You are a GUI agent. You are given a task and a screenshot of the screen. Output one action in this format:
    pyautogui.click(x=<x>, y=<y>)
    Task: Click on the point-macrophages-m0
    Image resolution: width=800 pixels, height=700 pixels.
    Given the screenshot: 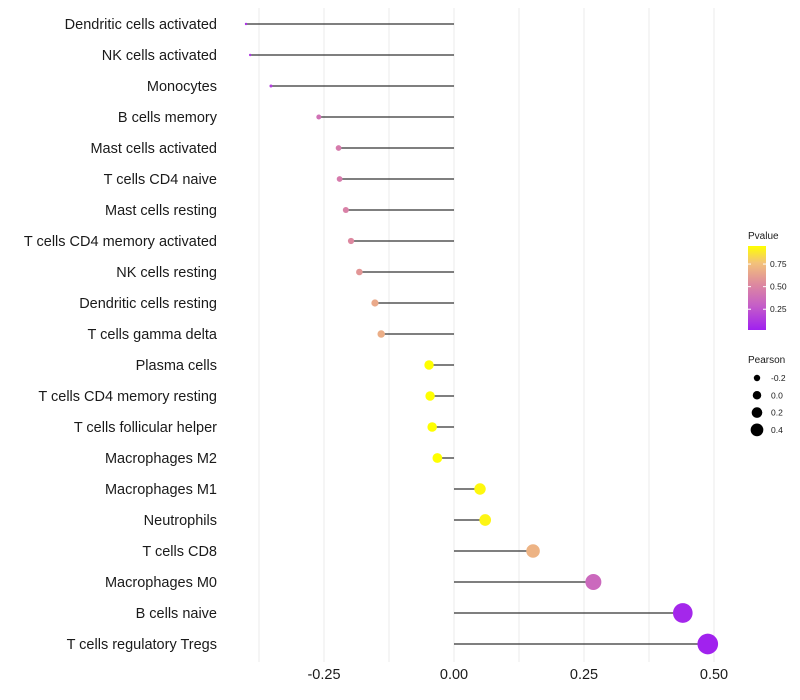 What is the action you would take?
    pyautogui.click(x=593, y=582)
    